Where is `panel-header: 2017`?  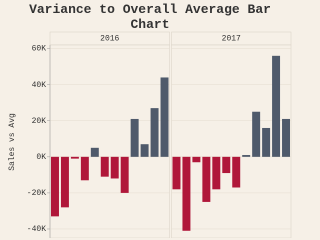
panel-header: 2017 is located at coordinates (231, 39).